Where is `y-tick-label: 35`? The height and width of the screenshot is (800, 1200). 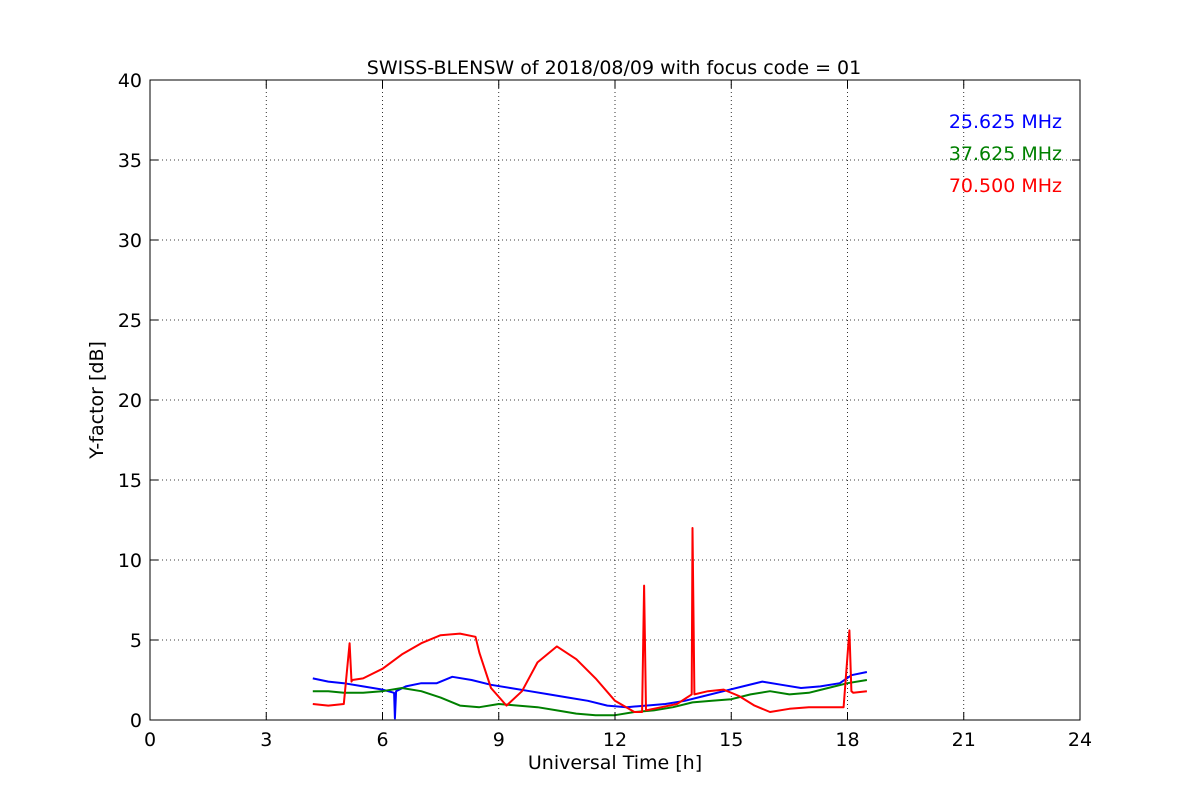
y-tick-label: 35 is located at coordinates (130, 161).